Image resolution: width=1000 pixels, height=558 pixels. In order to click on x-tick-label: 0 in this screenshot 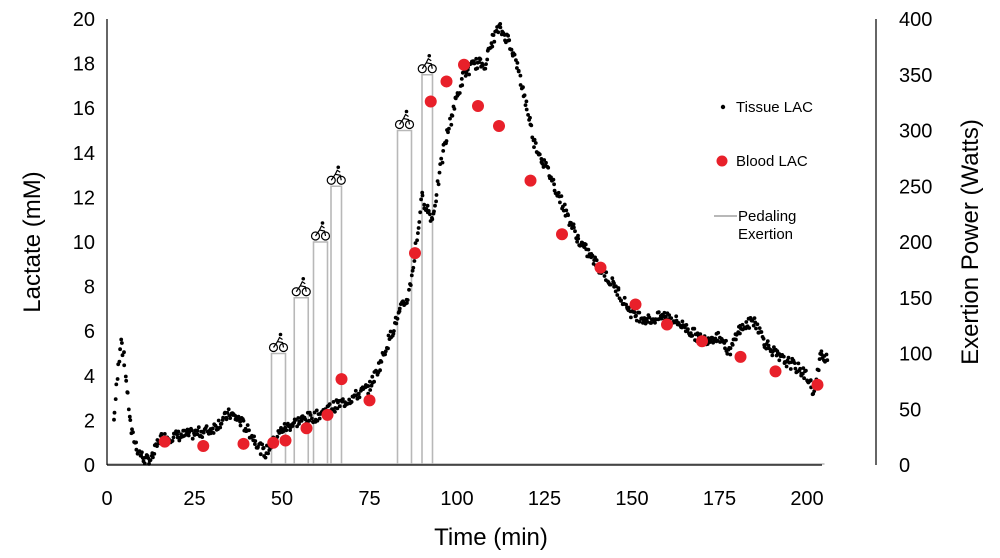, I will do `click(106, 499)`.